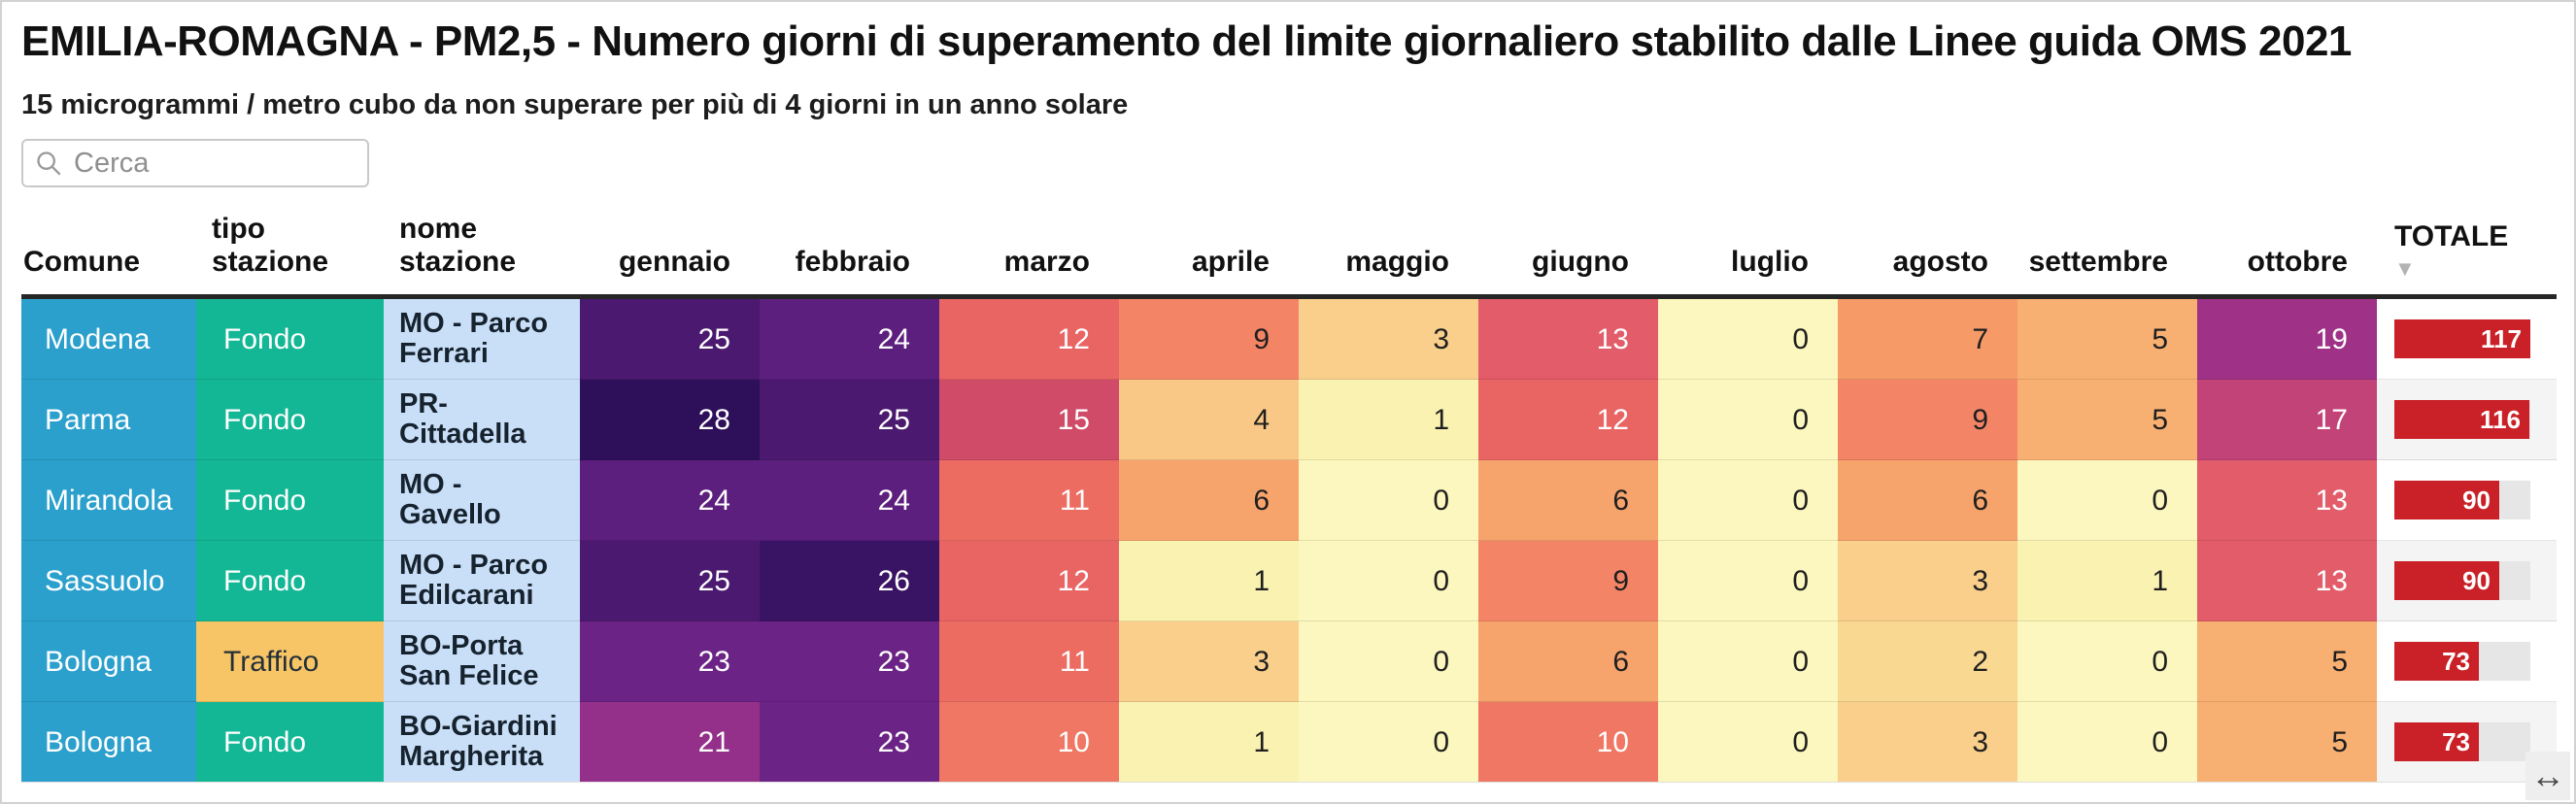 This screenshot has height=804, width=2576. Describe the element at coordinates (482, 742) in the screenshot. I see `nome-stazione-cell: BO-Giardini Margherita` at that location.